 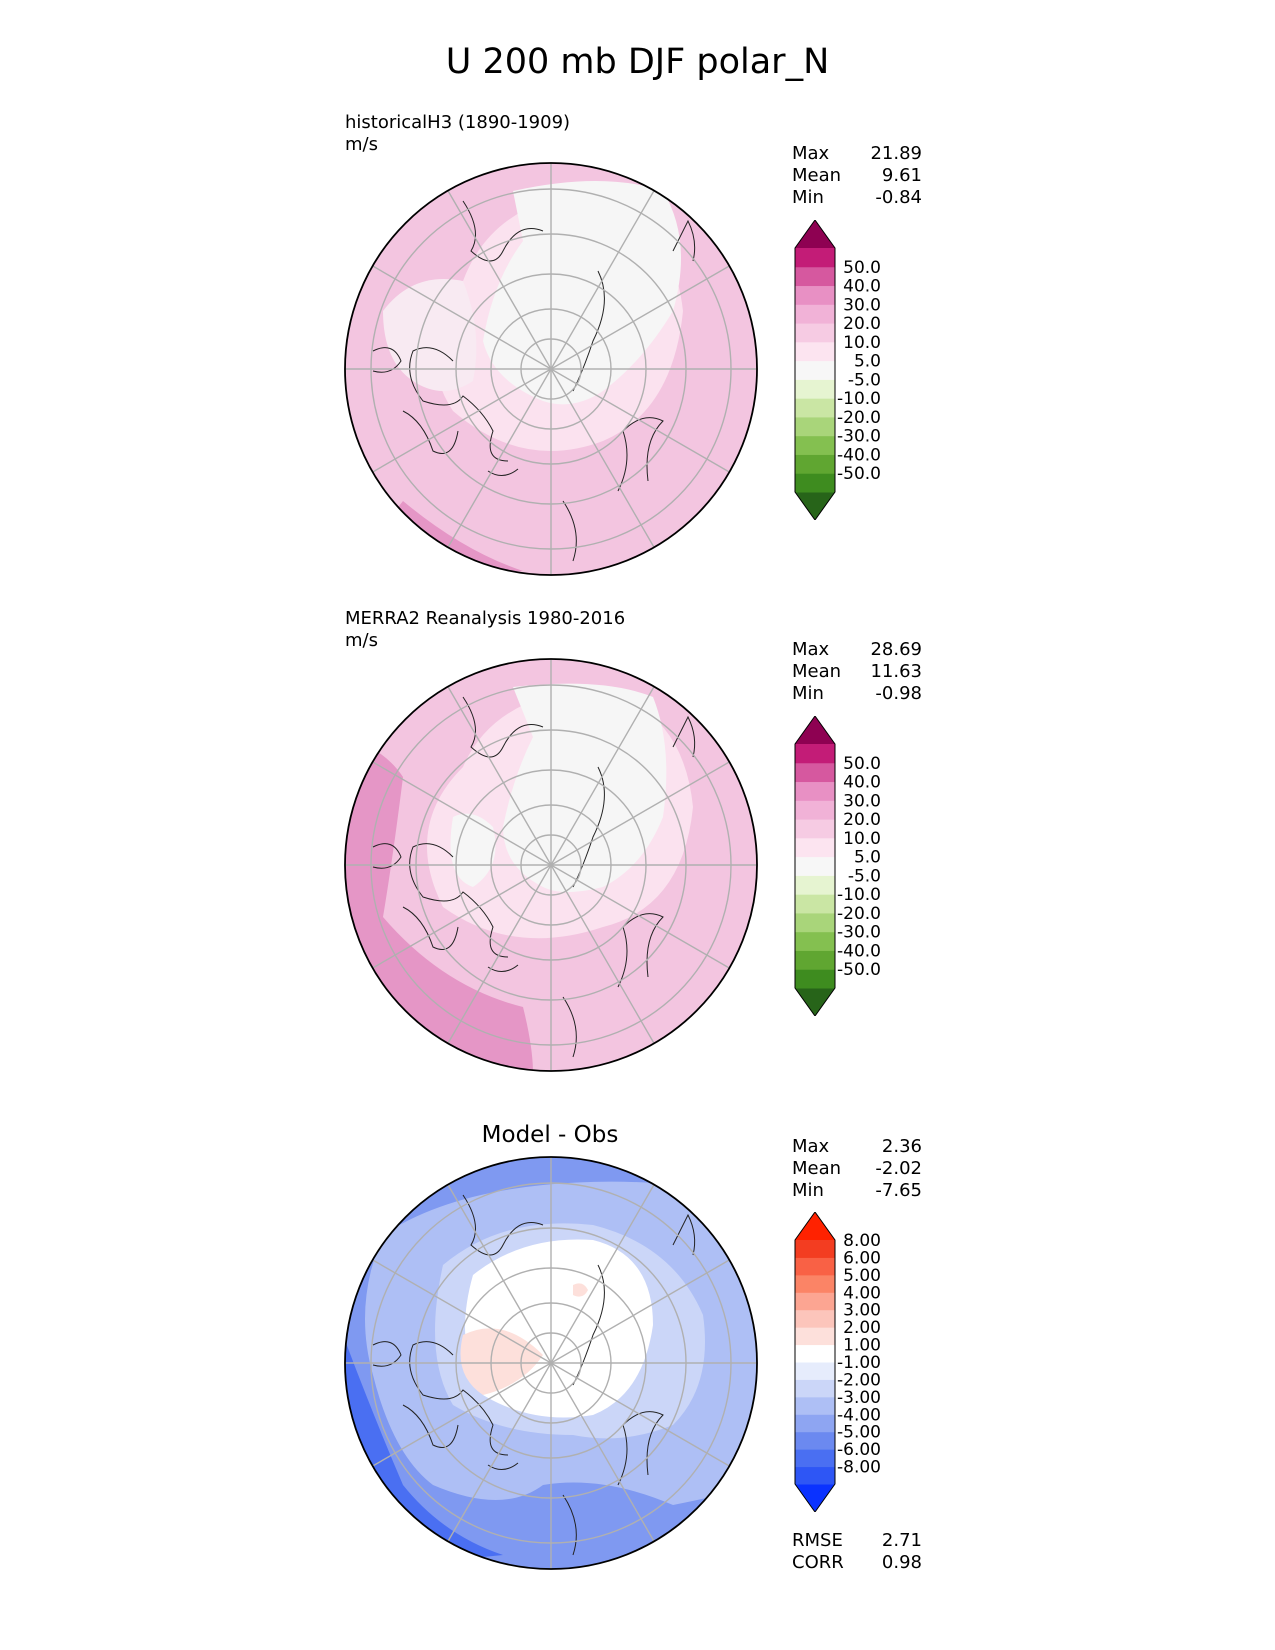 I want to click on min-value: -0.98, so click(x=898, y=693).